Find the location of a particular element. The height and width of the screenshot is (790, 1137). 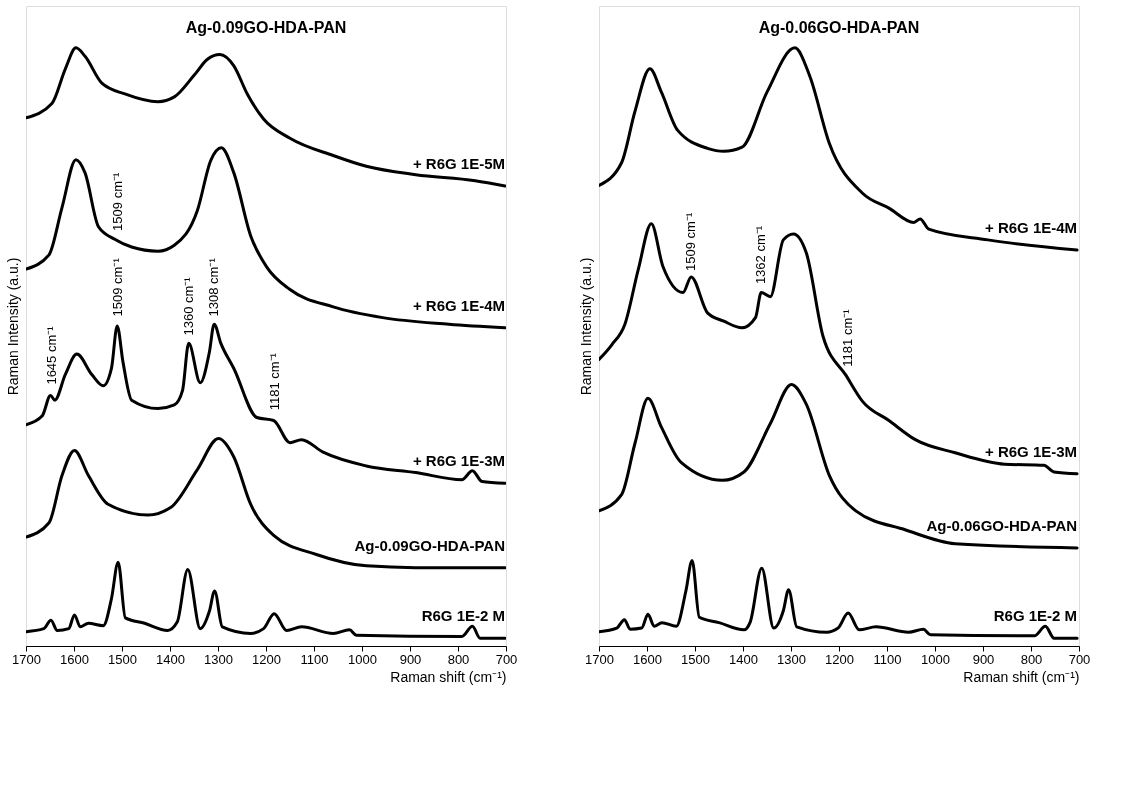

series-label: + R6G 1E-5M is located at coordinates (459, 164).